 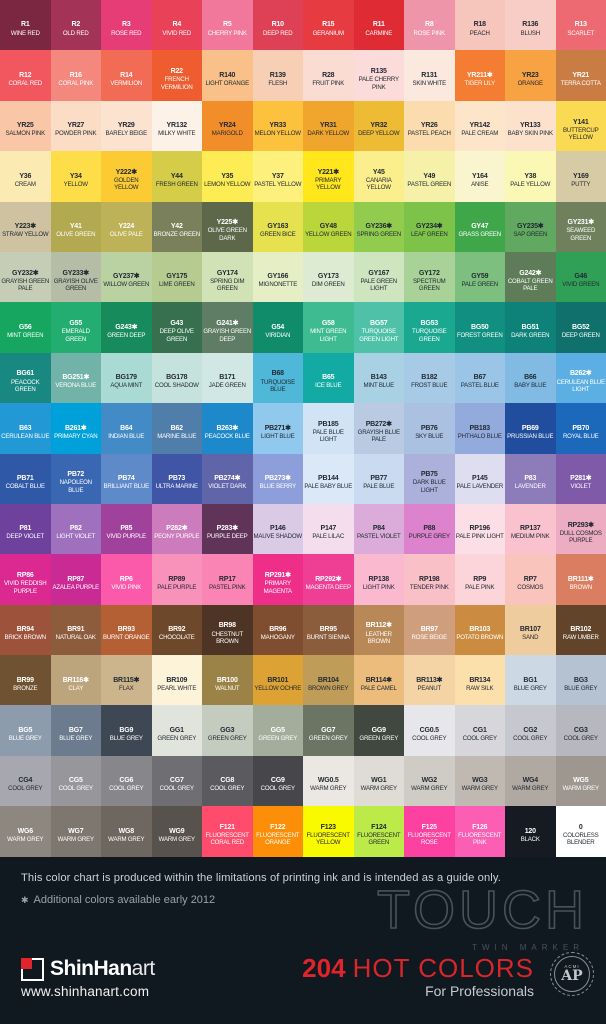 I want to click on swatch-name: RAW SILK, so click(x=480, y=688).